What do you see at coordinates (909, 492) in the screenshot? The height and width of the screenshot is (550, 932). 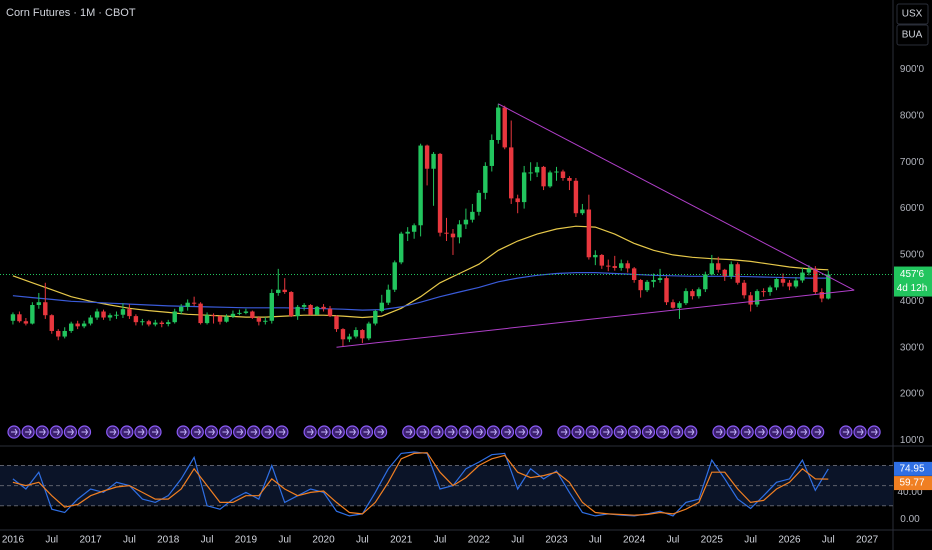 I see `indicator-tick-label: 40.00` at bounding box center [909, 492].